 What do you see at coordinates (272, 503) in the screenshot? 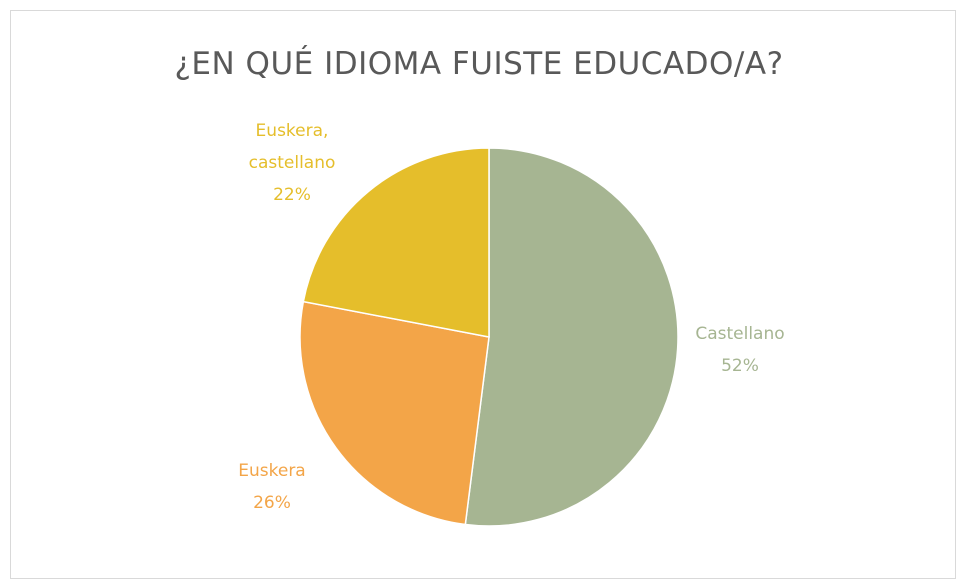
I see `slice-value-label: 26%` at bounding box center [272, 503].